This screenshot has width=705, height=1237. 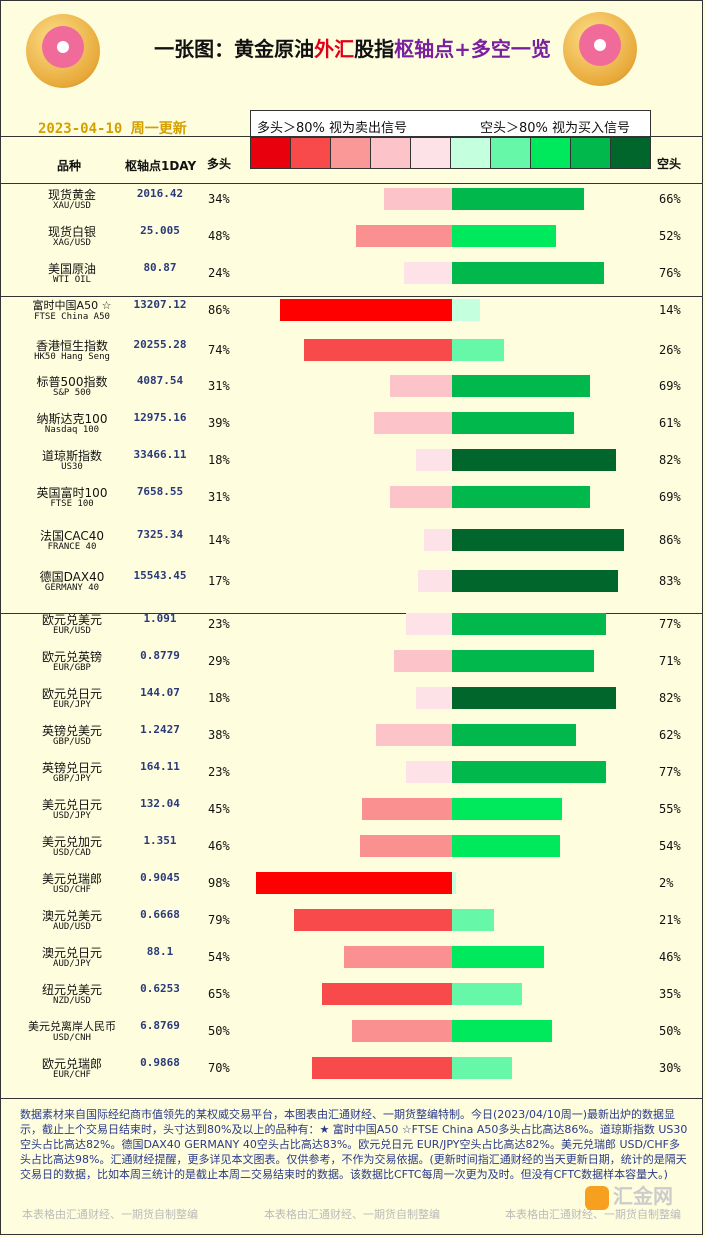 What do you see at coordinates (670, 809) in the screenshot?
I see `row-short-pct-16: 55%` at bounding box center [670, 809].